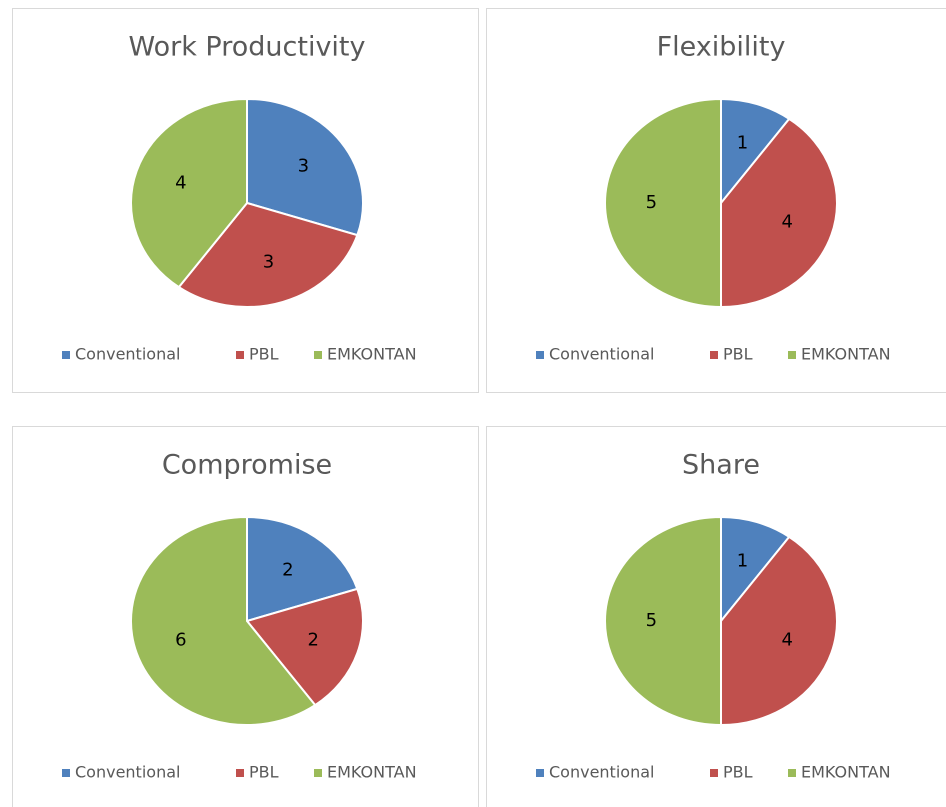  What do you see at coordinates (721, 465) in the screenshot?
I see `chart-title: Share` at bounding box center [721, 465].